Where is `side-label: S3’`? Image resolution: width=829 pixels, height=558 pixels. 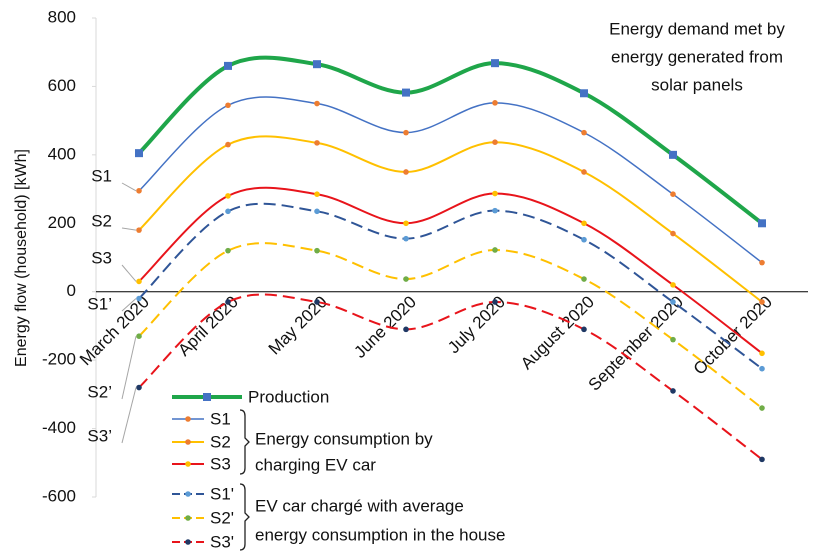
side-label: S3’ is located at coordinates (99, 435).